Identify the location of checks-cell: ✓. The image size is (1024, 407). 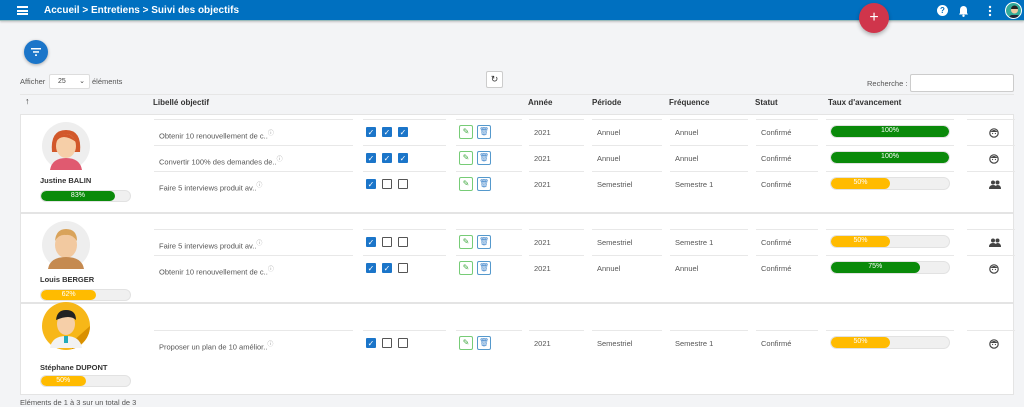
(404, 343).